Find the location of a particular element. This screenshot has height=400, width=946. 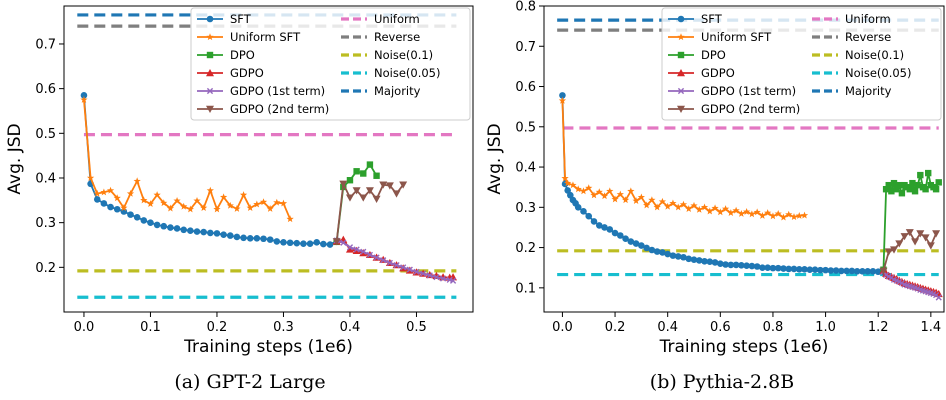

legend-marker-gdpo is located at coordinates (681, 73).